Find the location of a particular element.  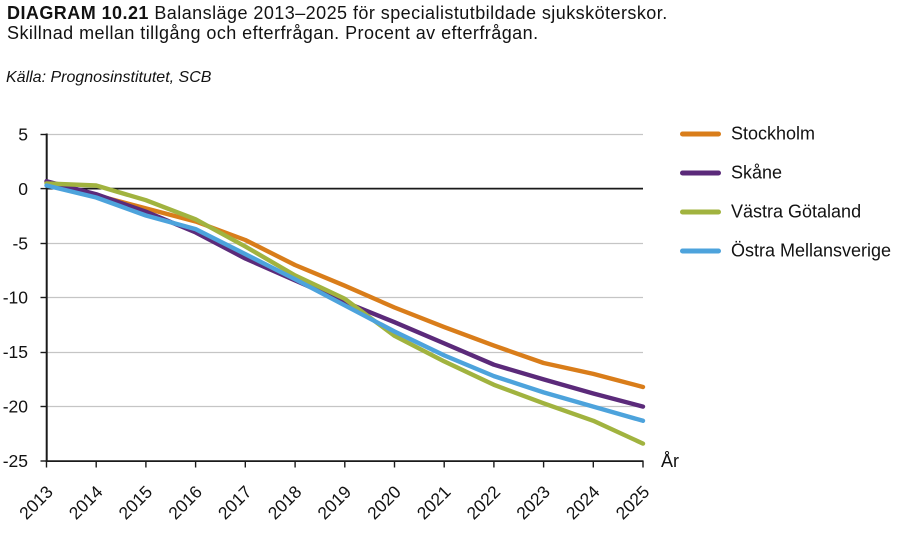

svg-text: 2025 is located at coordinates (633, 503).